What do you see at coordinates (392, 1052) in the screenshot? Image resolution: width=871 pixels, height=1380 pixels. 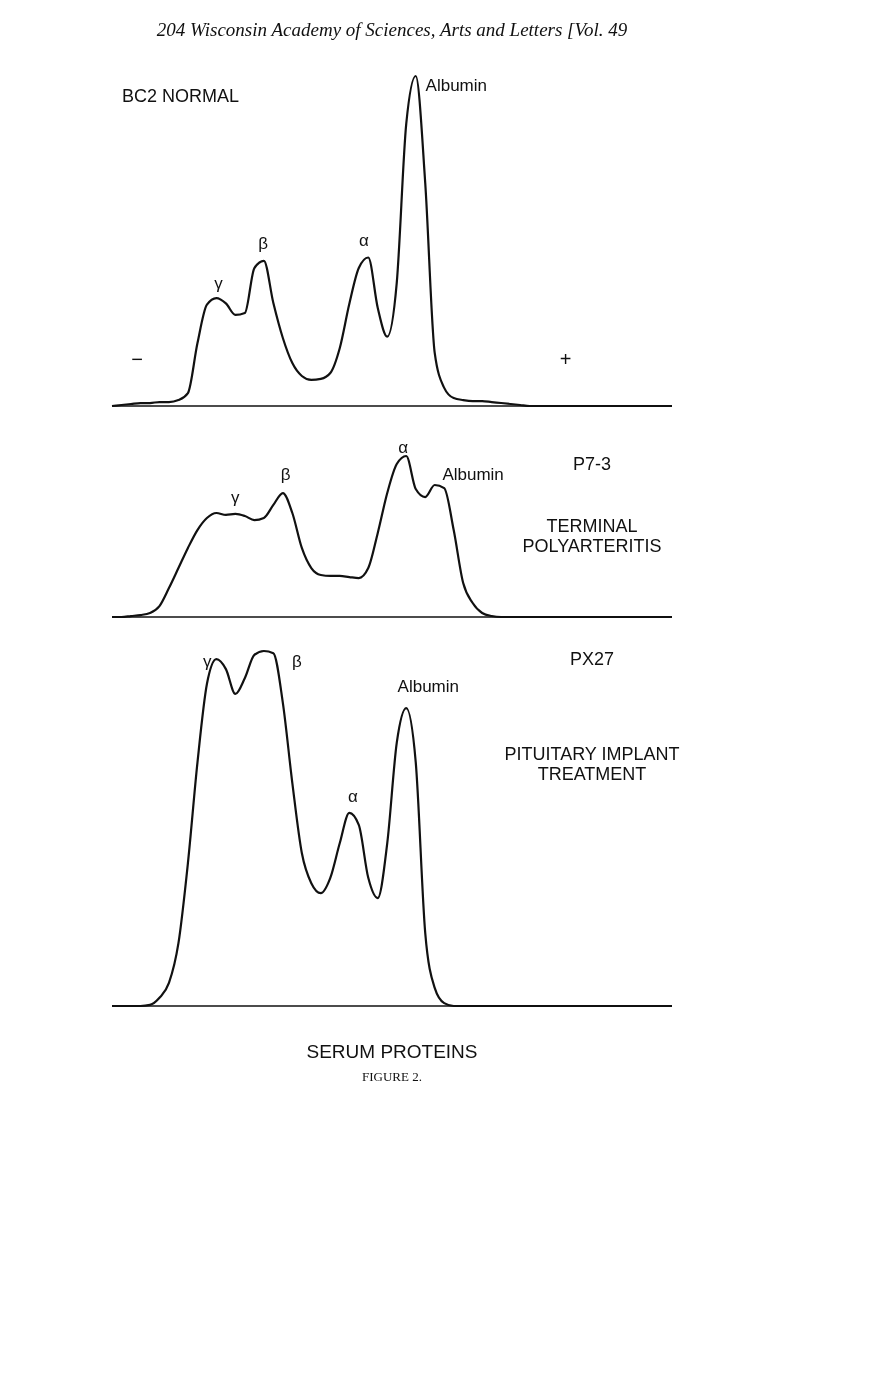 I see `text: SERUM PROTEINS` at bounding box center [392, 1052].